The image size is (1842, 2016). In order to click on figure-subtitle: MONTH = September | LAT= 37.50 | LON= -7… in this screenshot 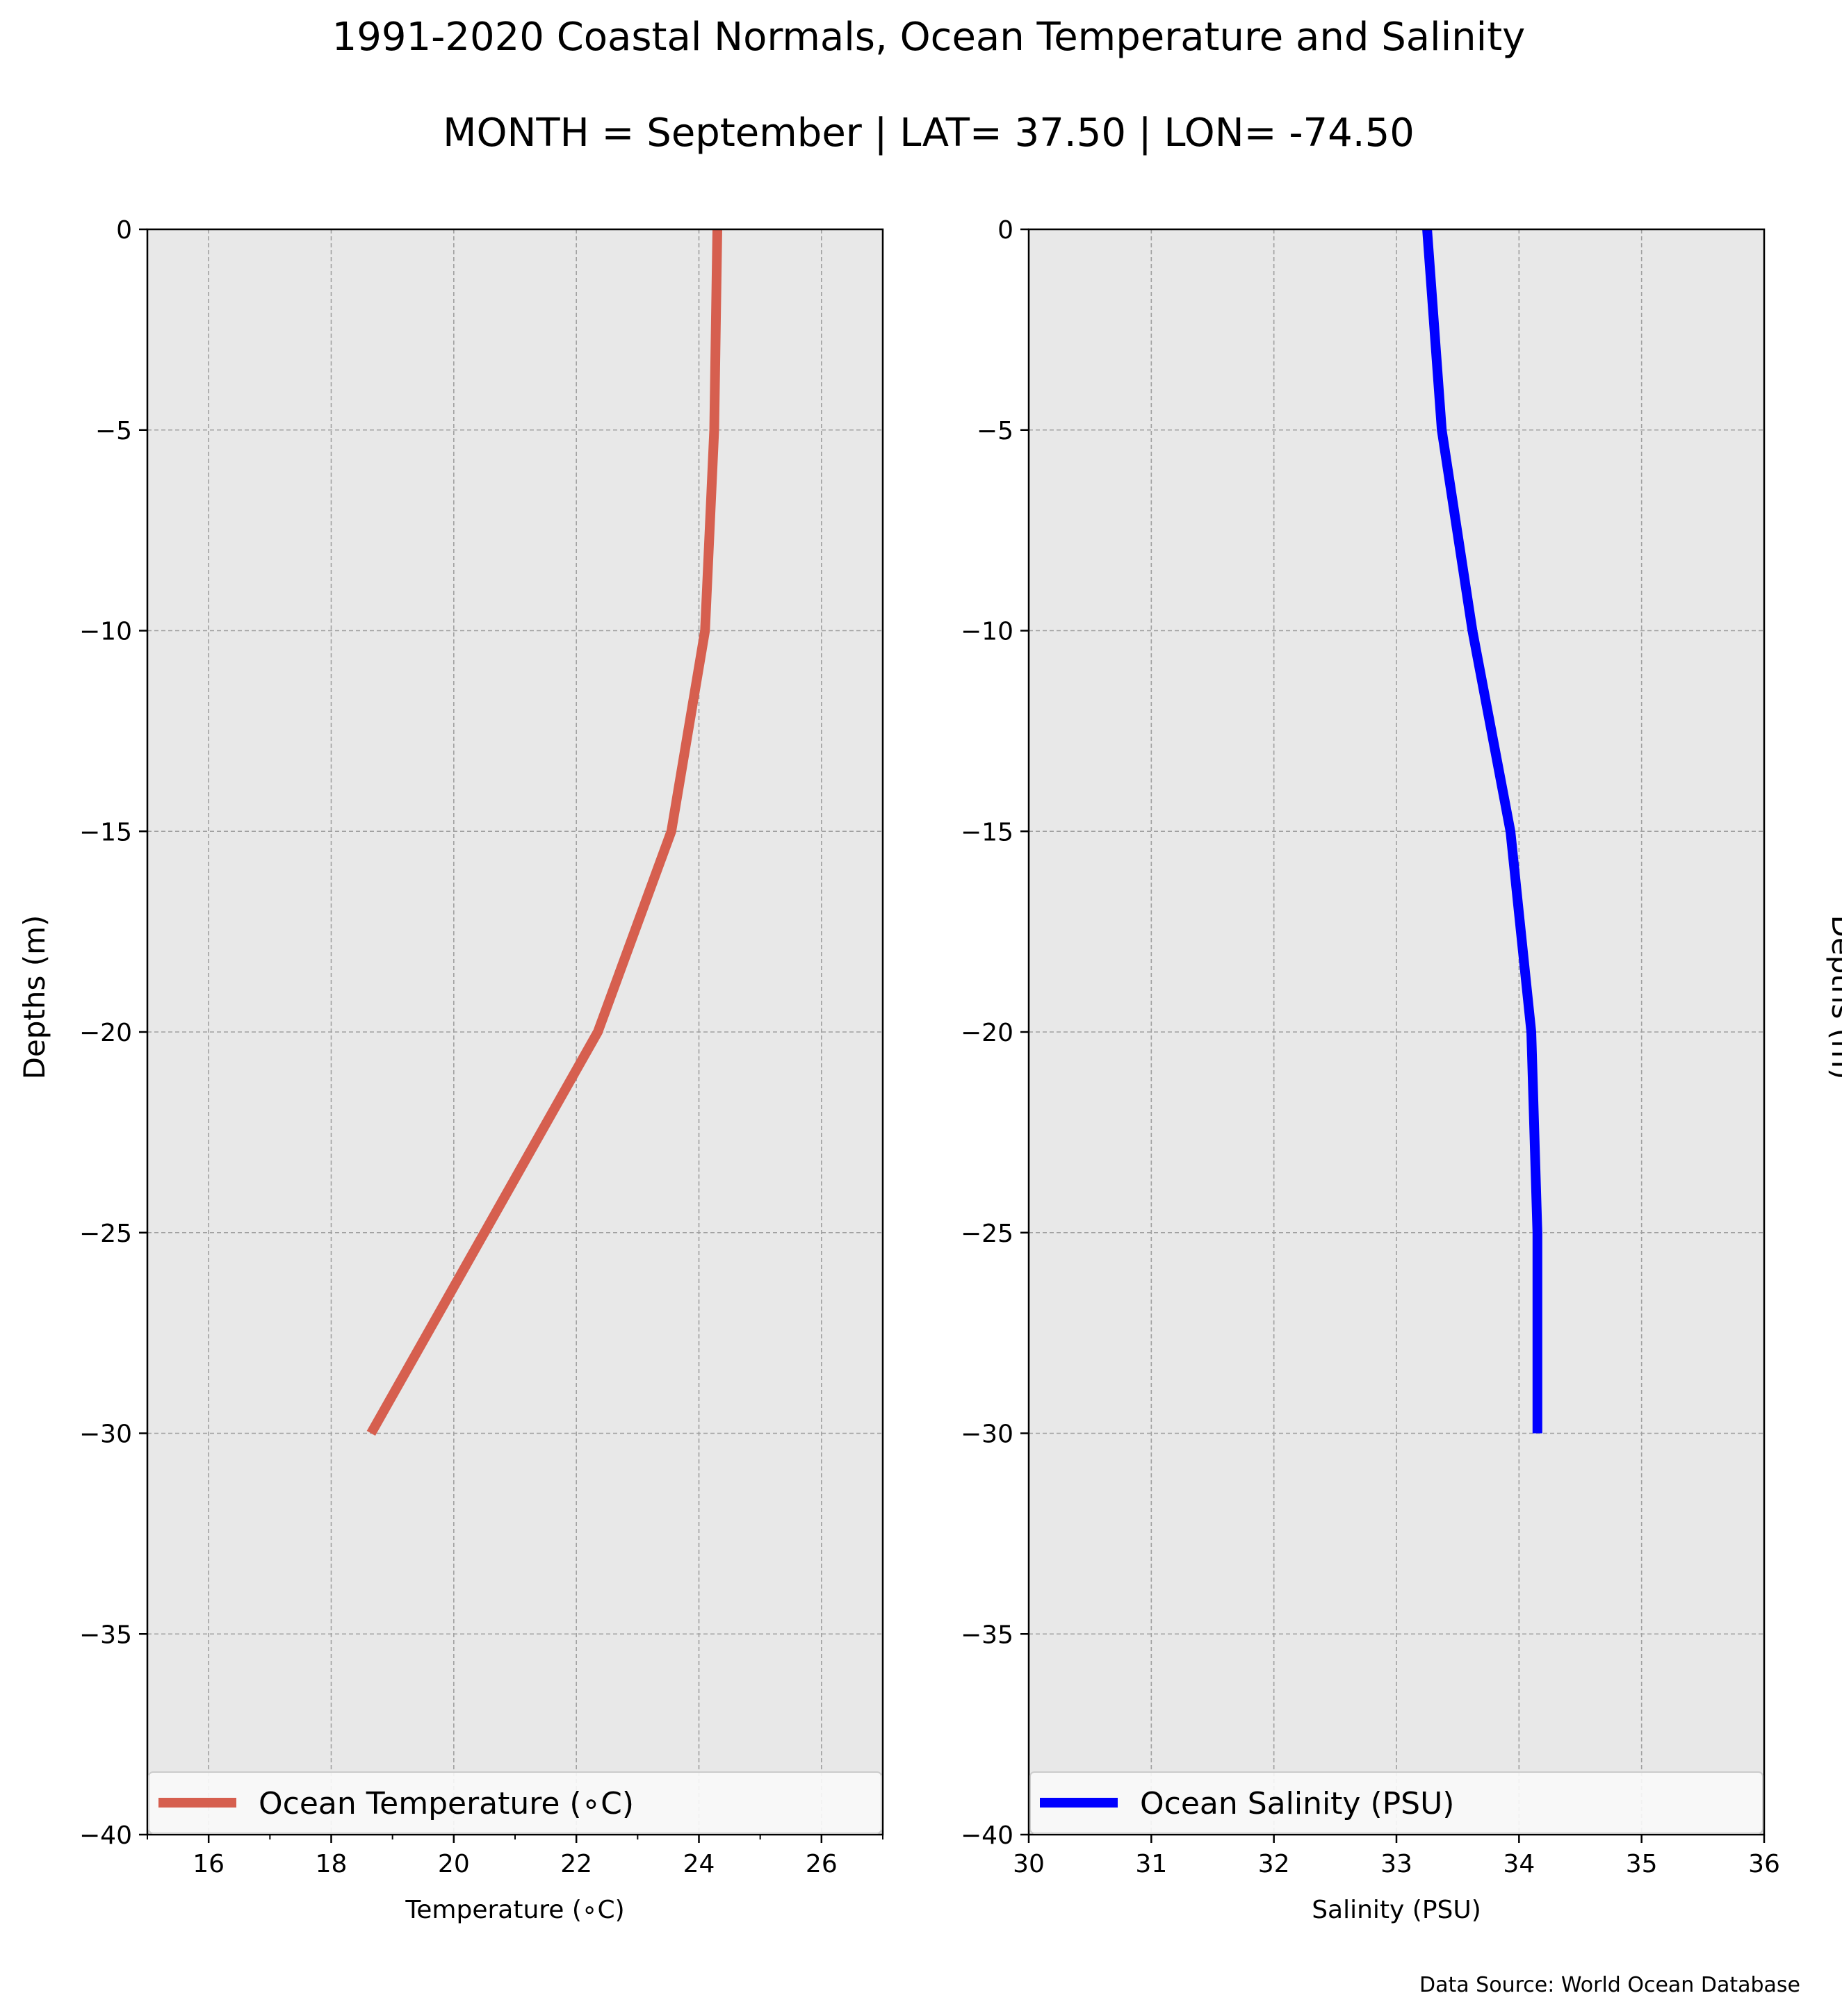, I will do `click(929, 133)`.